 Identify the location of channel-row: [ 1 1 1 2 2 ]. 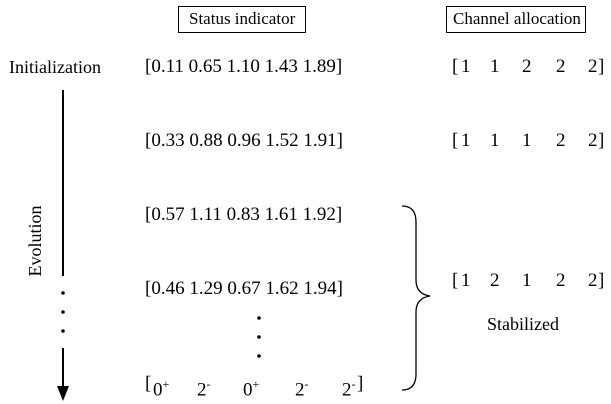
(528, 142).